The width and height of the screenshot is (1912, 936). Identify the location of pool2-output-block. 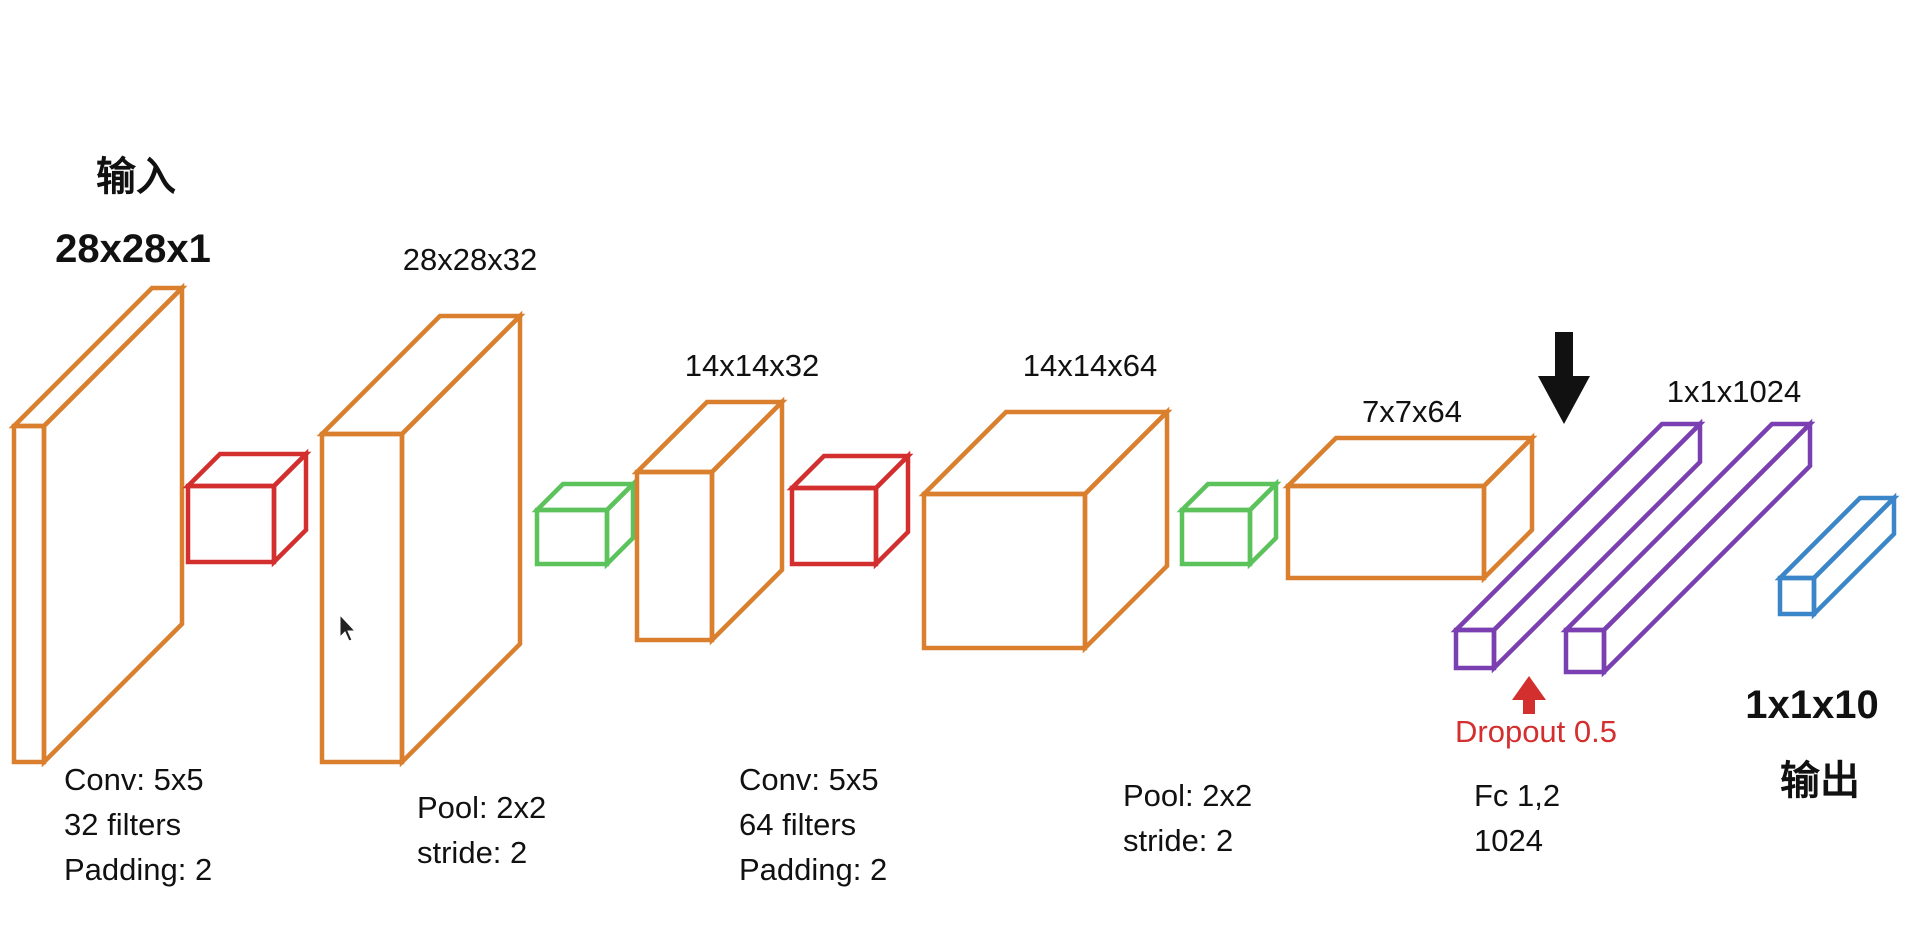
(1410, 508).